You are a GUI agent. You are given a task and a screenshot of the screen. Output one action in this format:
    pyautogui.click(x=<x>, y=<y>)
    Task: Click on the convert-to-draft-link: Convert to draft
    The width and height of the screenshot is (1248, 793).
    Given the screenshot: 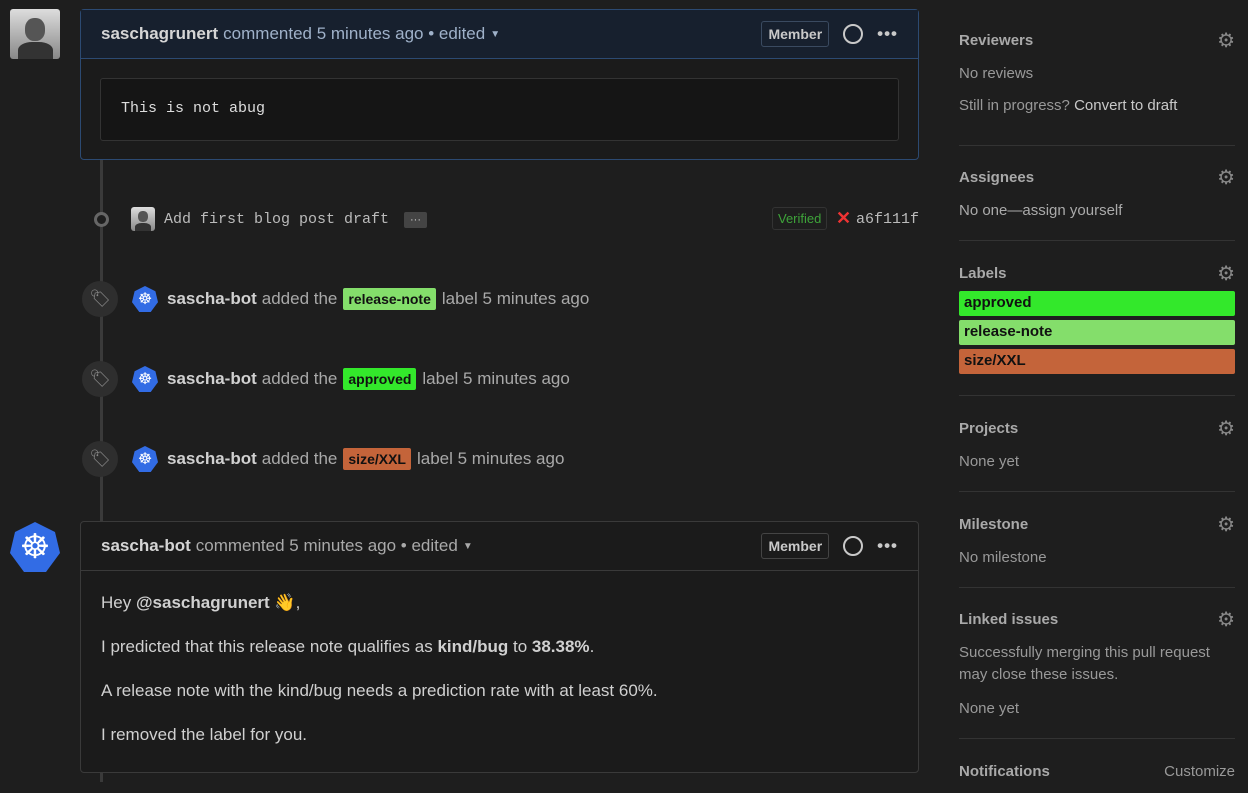 What is the action you would take?
    pyautogui.click(x=1126, y=105)
    